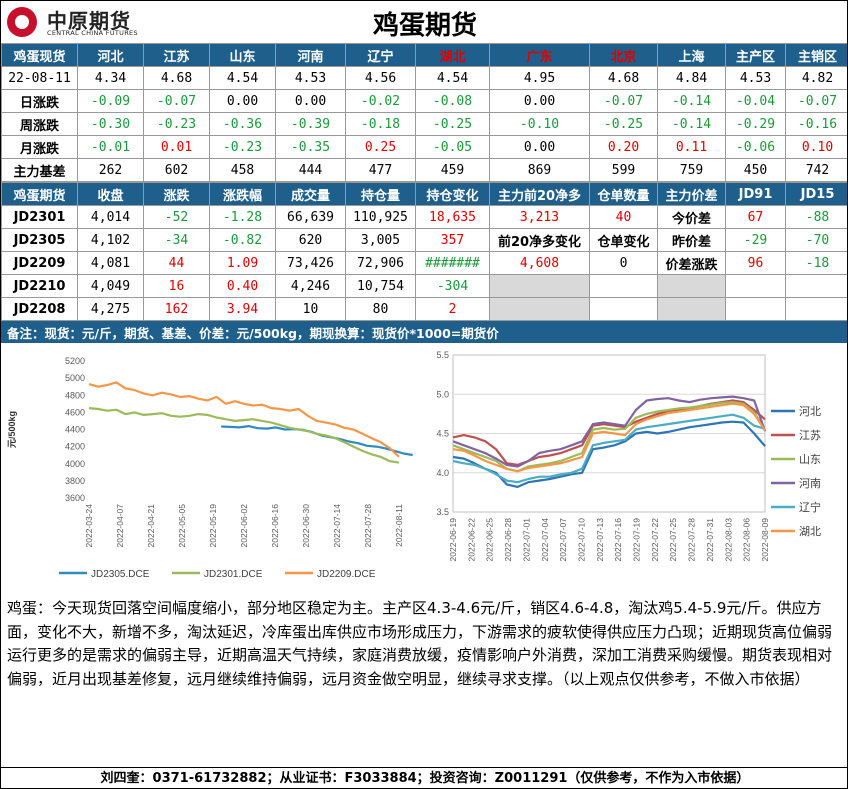 This screenshot has height=789, width=848. Describe the element at coordinates (452, 194) in the screenshot. I see `column-header: 持仓变化` at that location.